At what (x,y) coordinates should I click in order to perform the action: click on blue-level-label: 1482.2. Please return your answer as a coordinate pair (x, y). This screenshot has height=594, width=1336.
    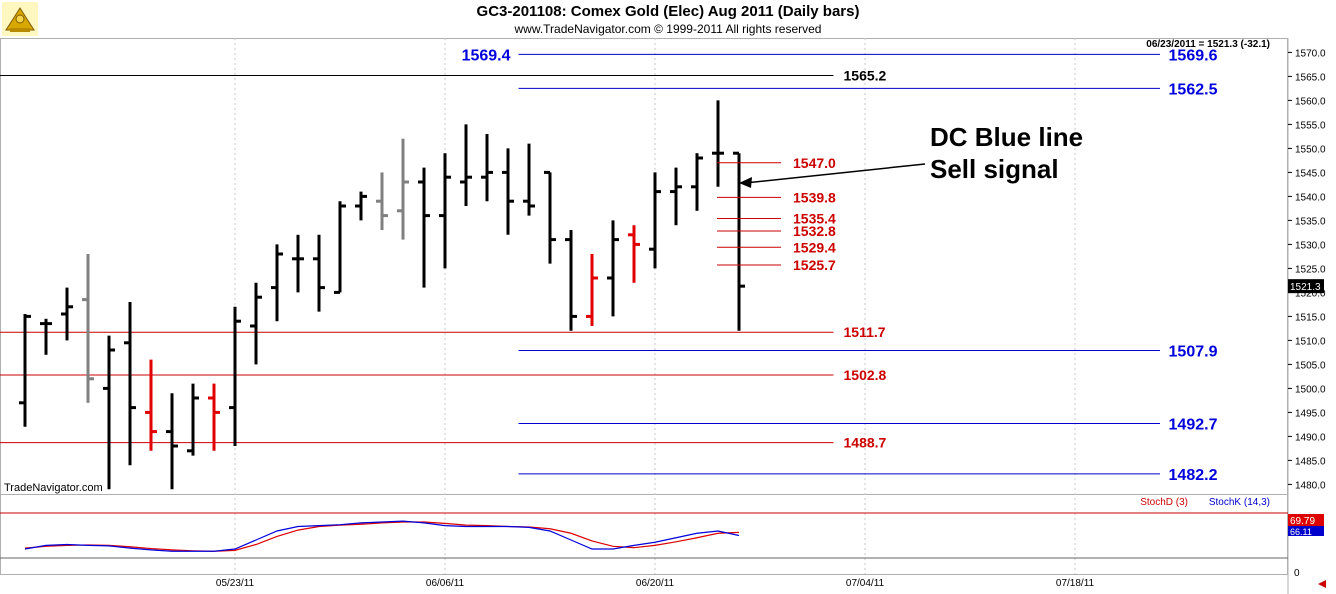
    Looking at the image, I should click on (1193, 475).